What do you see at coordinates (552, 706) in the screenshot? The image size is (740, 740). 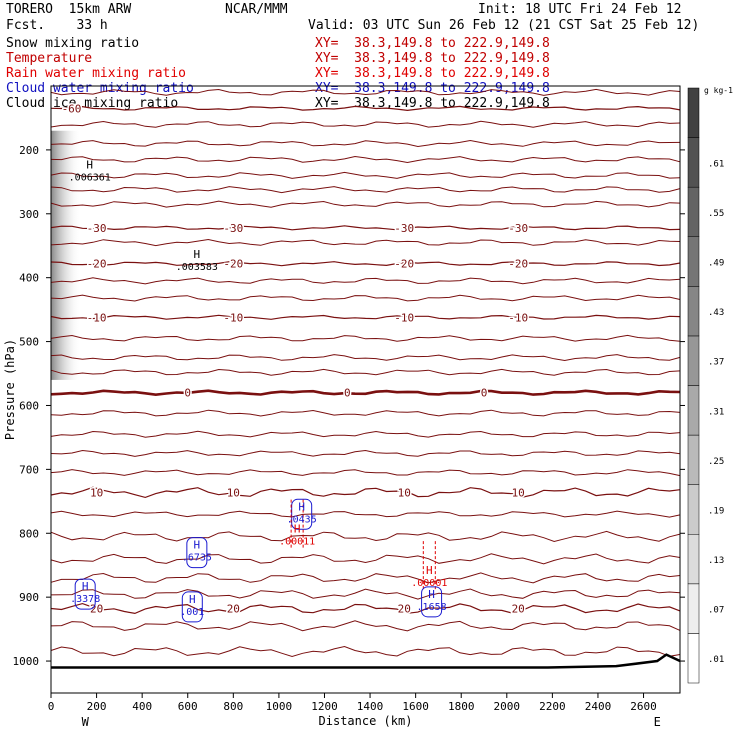 I see `x-tick-label: 2200` at bounding box center [552, 706].